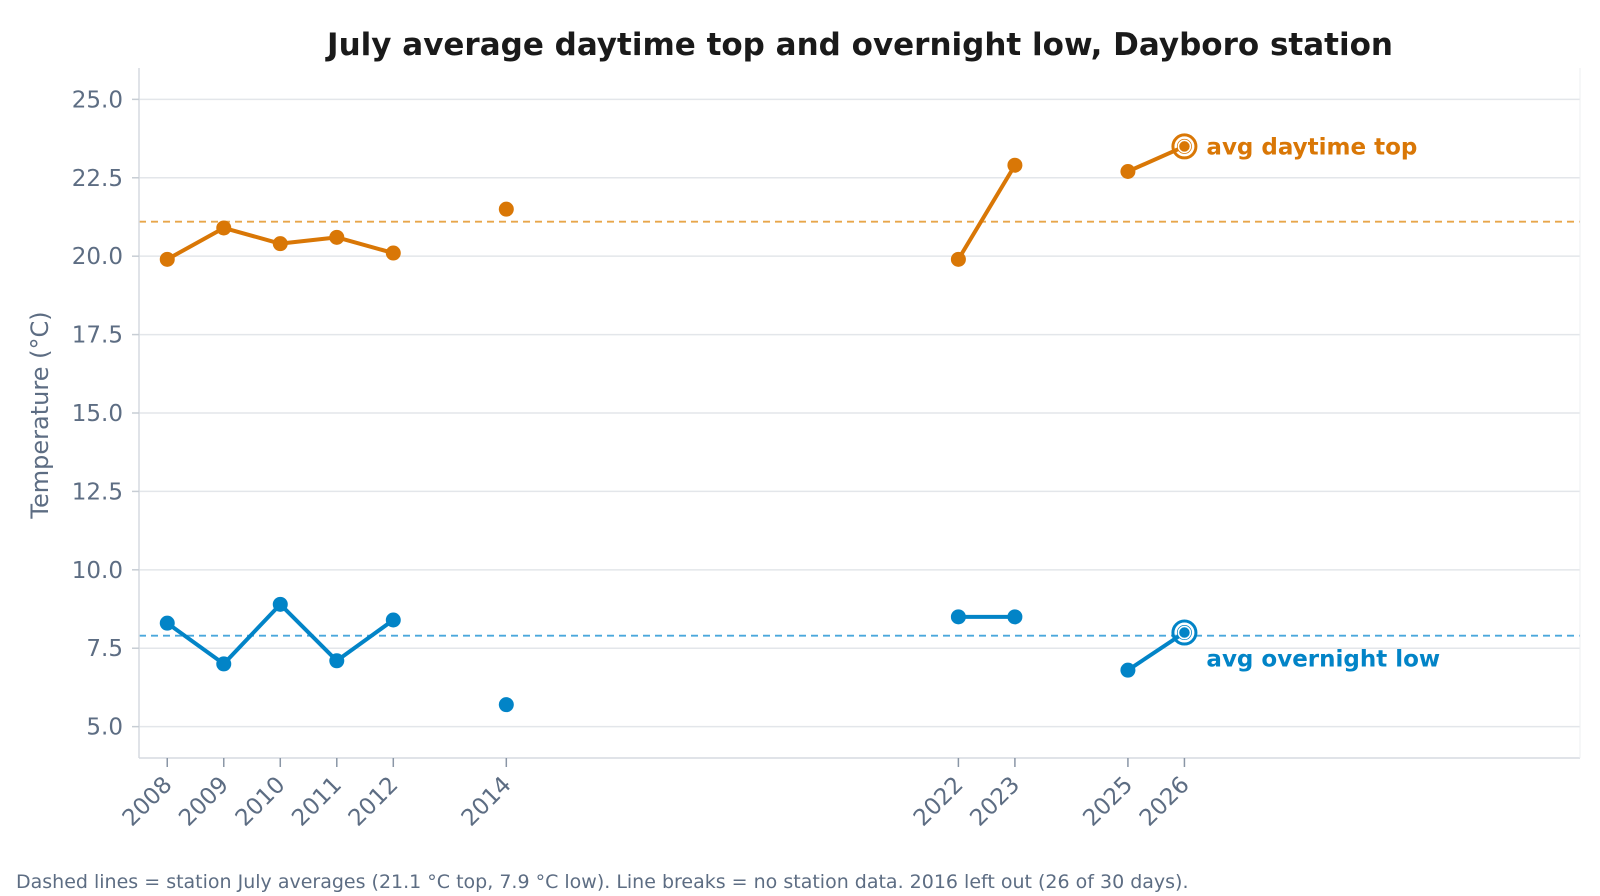  Describe the element at coordinates (1108, 802) in the screenshot. I see `x-tick-label: 2025` at that location.